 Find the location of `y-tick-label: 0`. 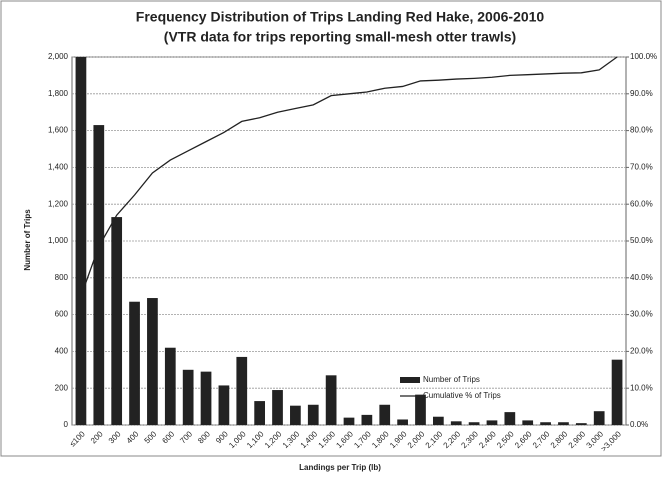

y-tick-label: 0 is located at coordinates (66, 424).